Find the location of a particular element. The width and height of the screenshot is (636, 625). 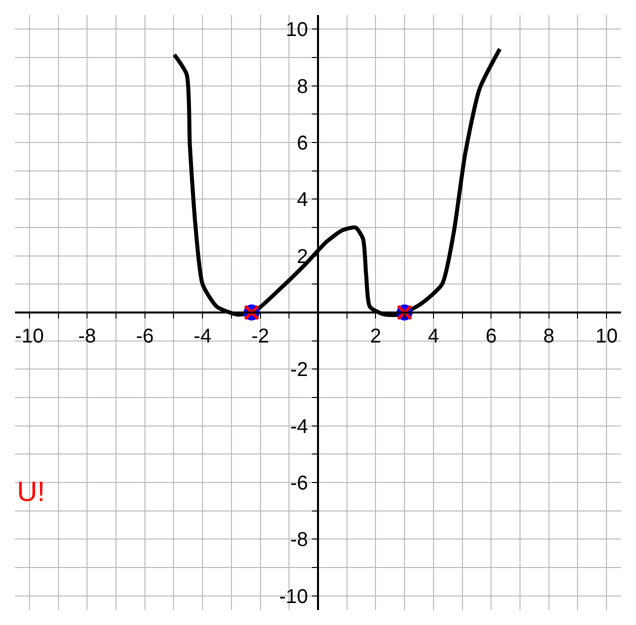

x-tick-label: 4 is located at coordinates (433, 337).